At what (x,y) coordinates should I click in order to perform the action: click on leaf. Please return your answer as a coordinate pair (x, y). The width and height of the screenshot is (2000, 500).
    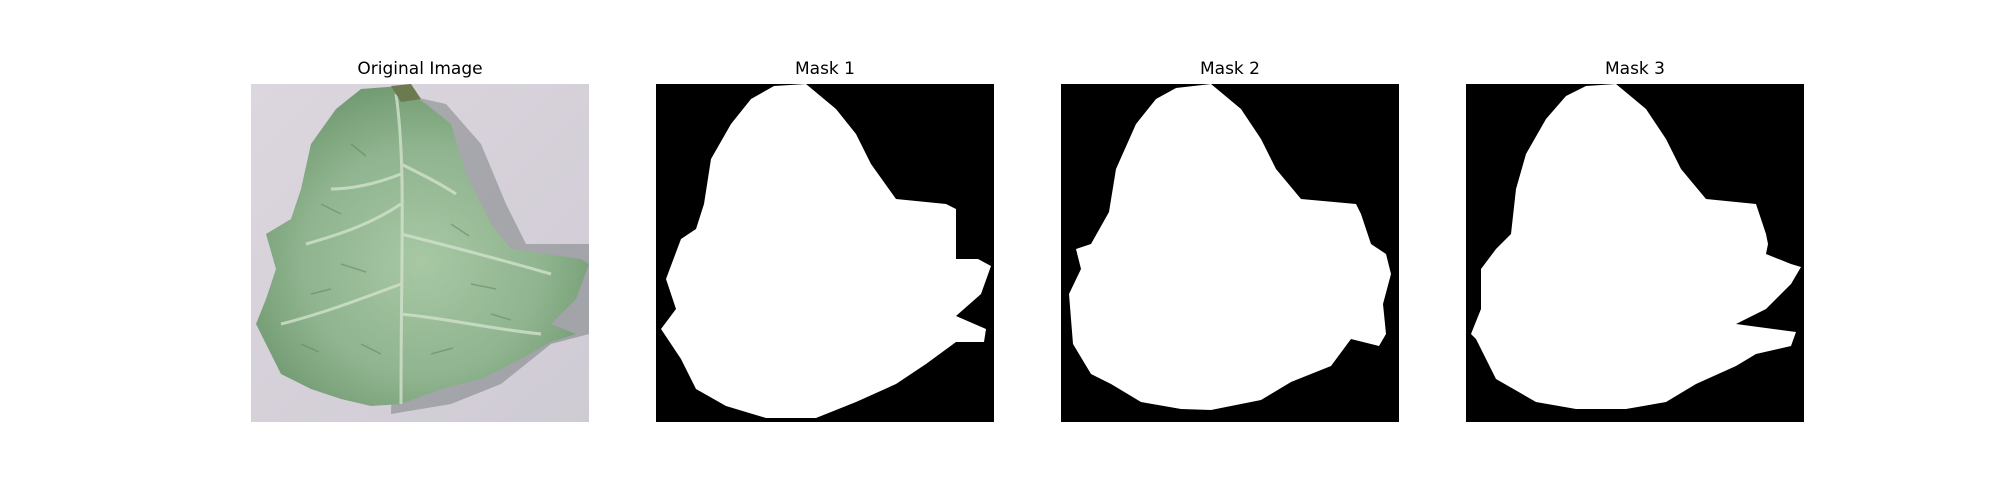
    Looking at the image, I should click on (422, 246).